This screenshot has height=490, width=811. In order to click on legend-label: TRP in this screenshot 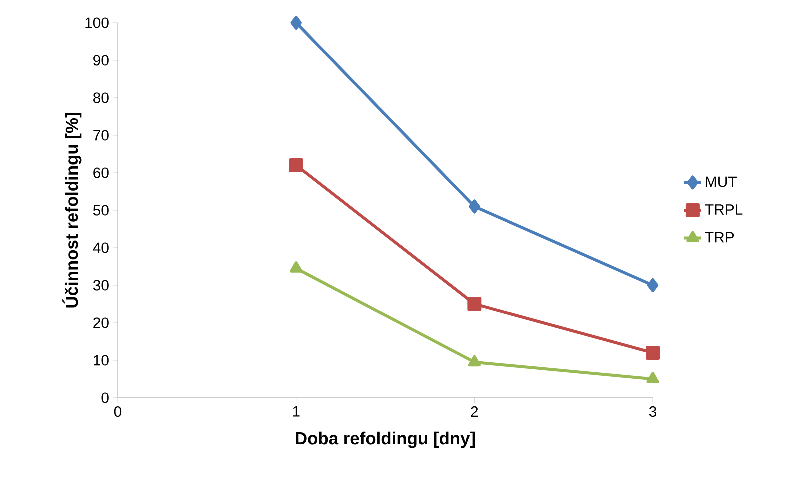, I will do `click(719, 237)`.